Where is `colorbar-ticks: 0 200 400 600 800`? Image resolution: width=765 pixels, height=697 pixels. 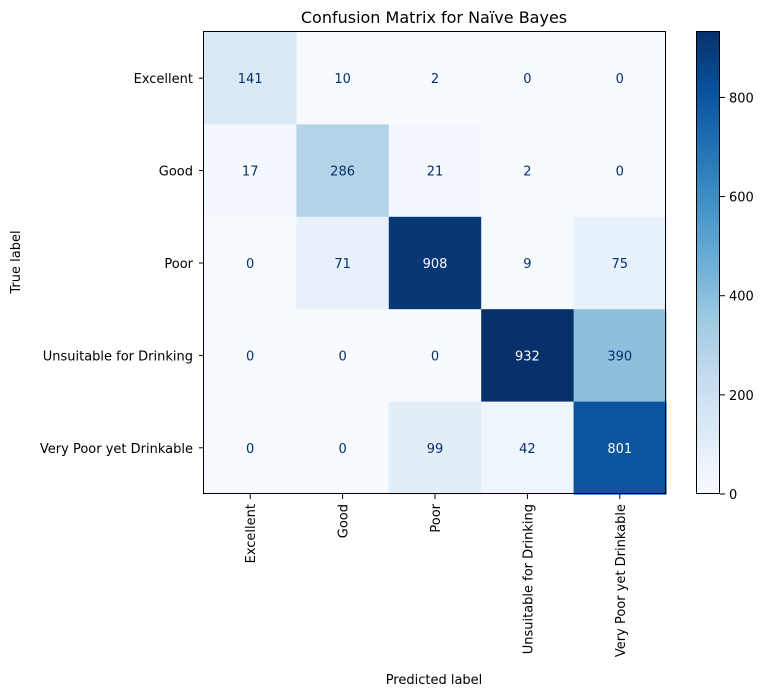 colorbar-ticks: 0 200 400 600 800 is located at coordinates (737, 297).